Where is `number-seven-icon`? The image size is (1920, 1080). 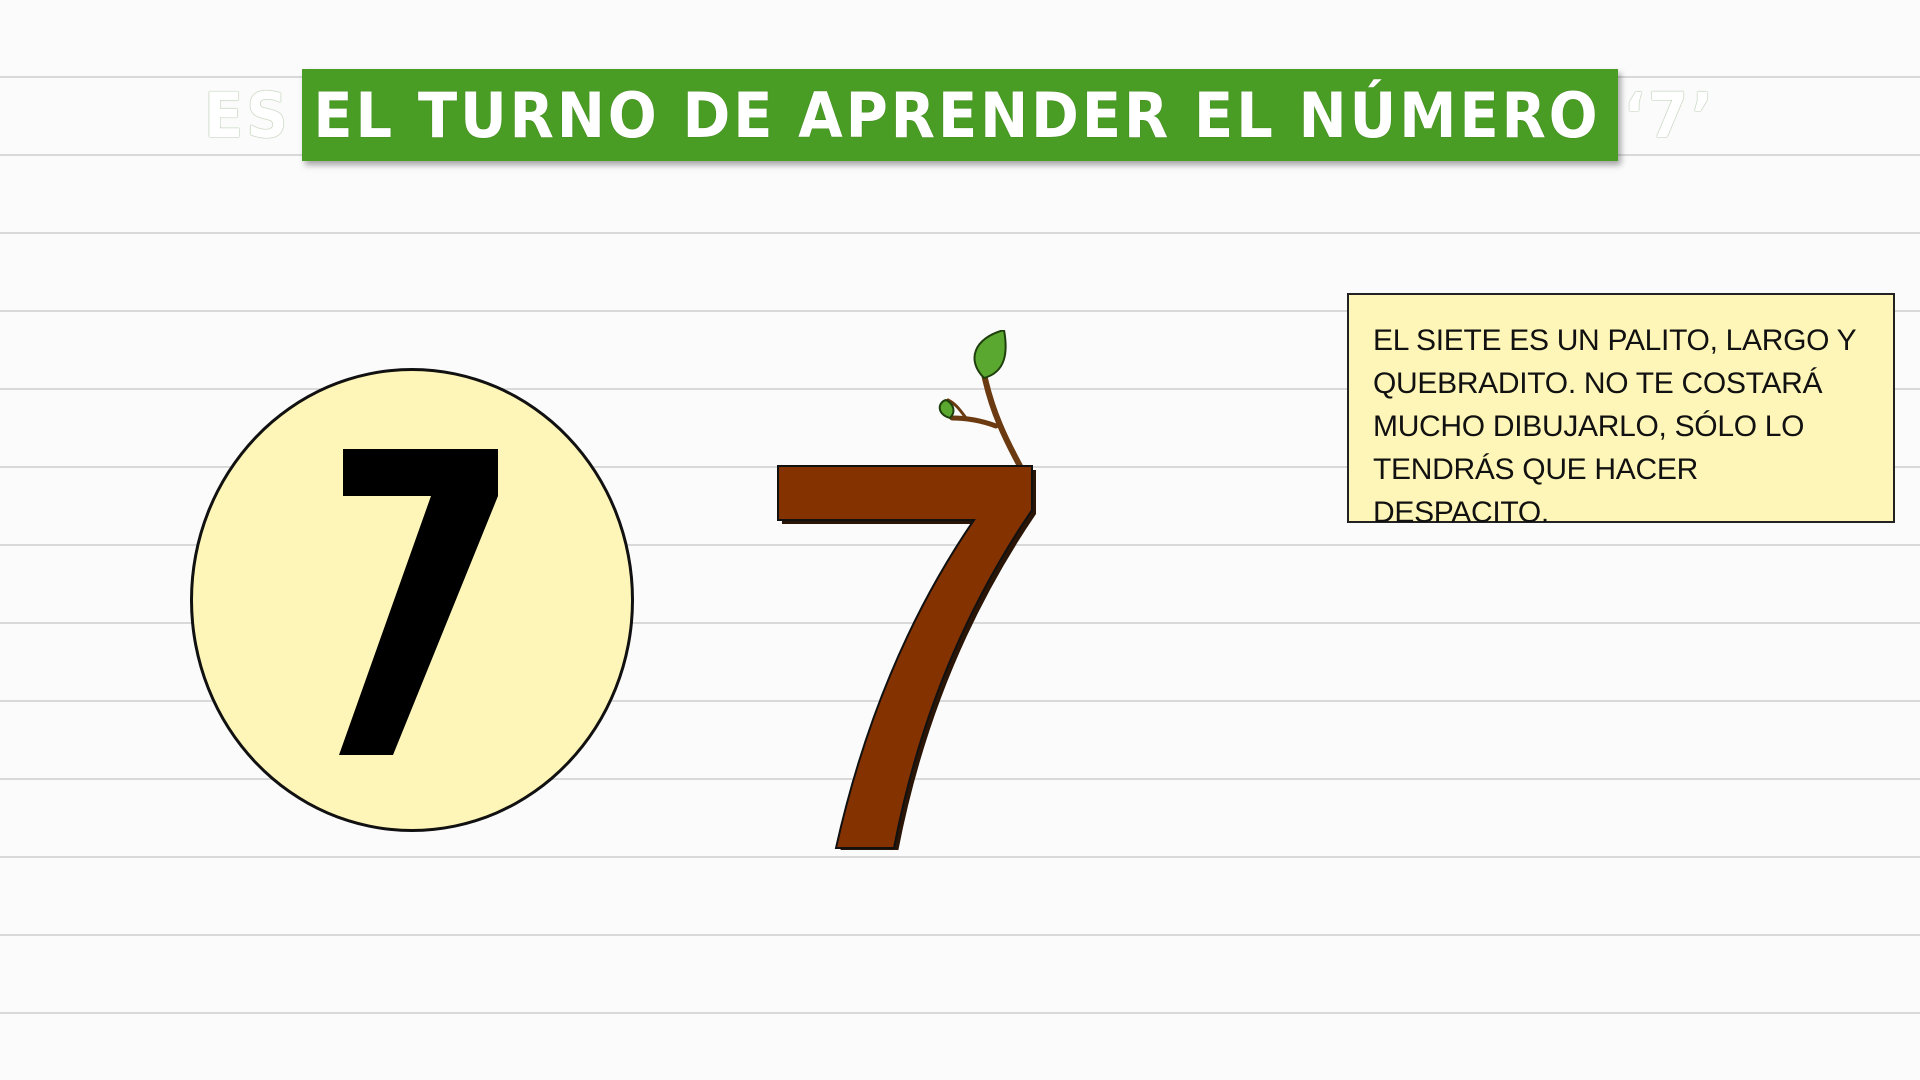
number-seven-icon is located at coordinates (418, 602).